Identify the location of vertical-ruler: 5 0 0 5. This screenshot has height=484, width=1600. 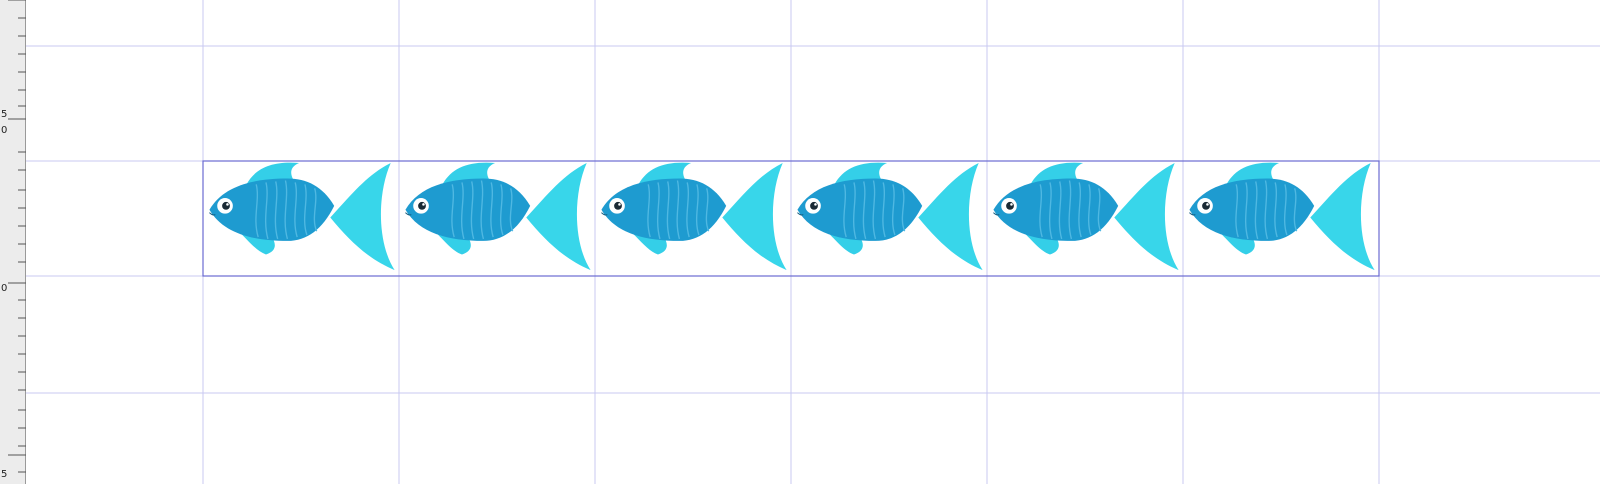
(13, 242).